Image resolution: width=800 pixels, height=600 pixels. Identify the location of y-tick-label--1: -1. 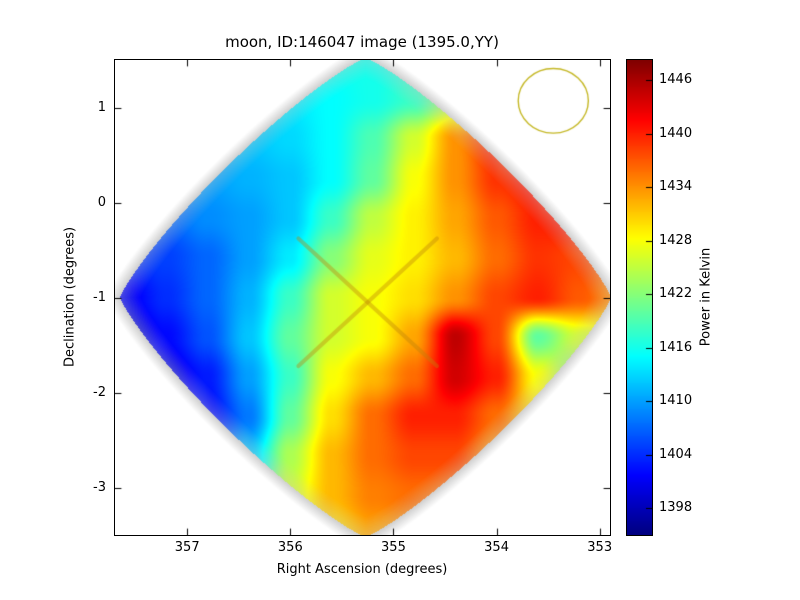
(99, 297).